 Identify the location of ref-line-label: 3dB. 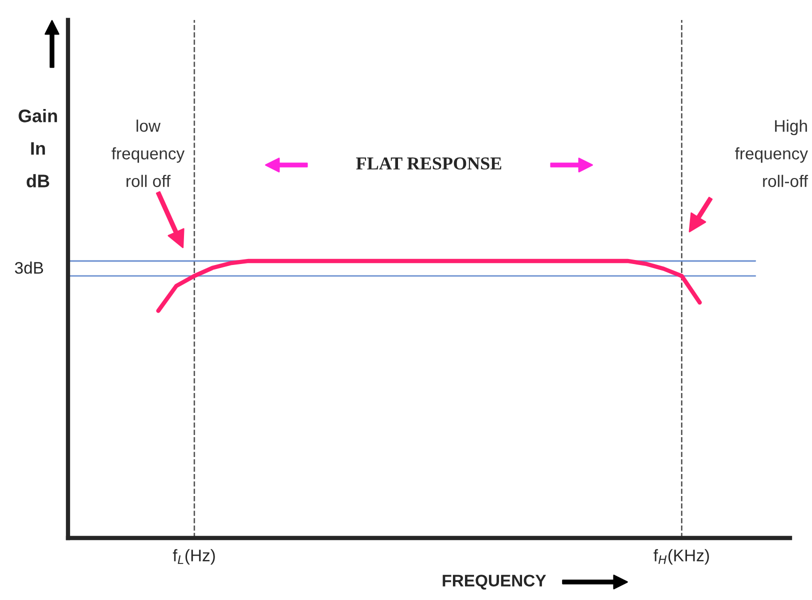
(29, 268).